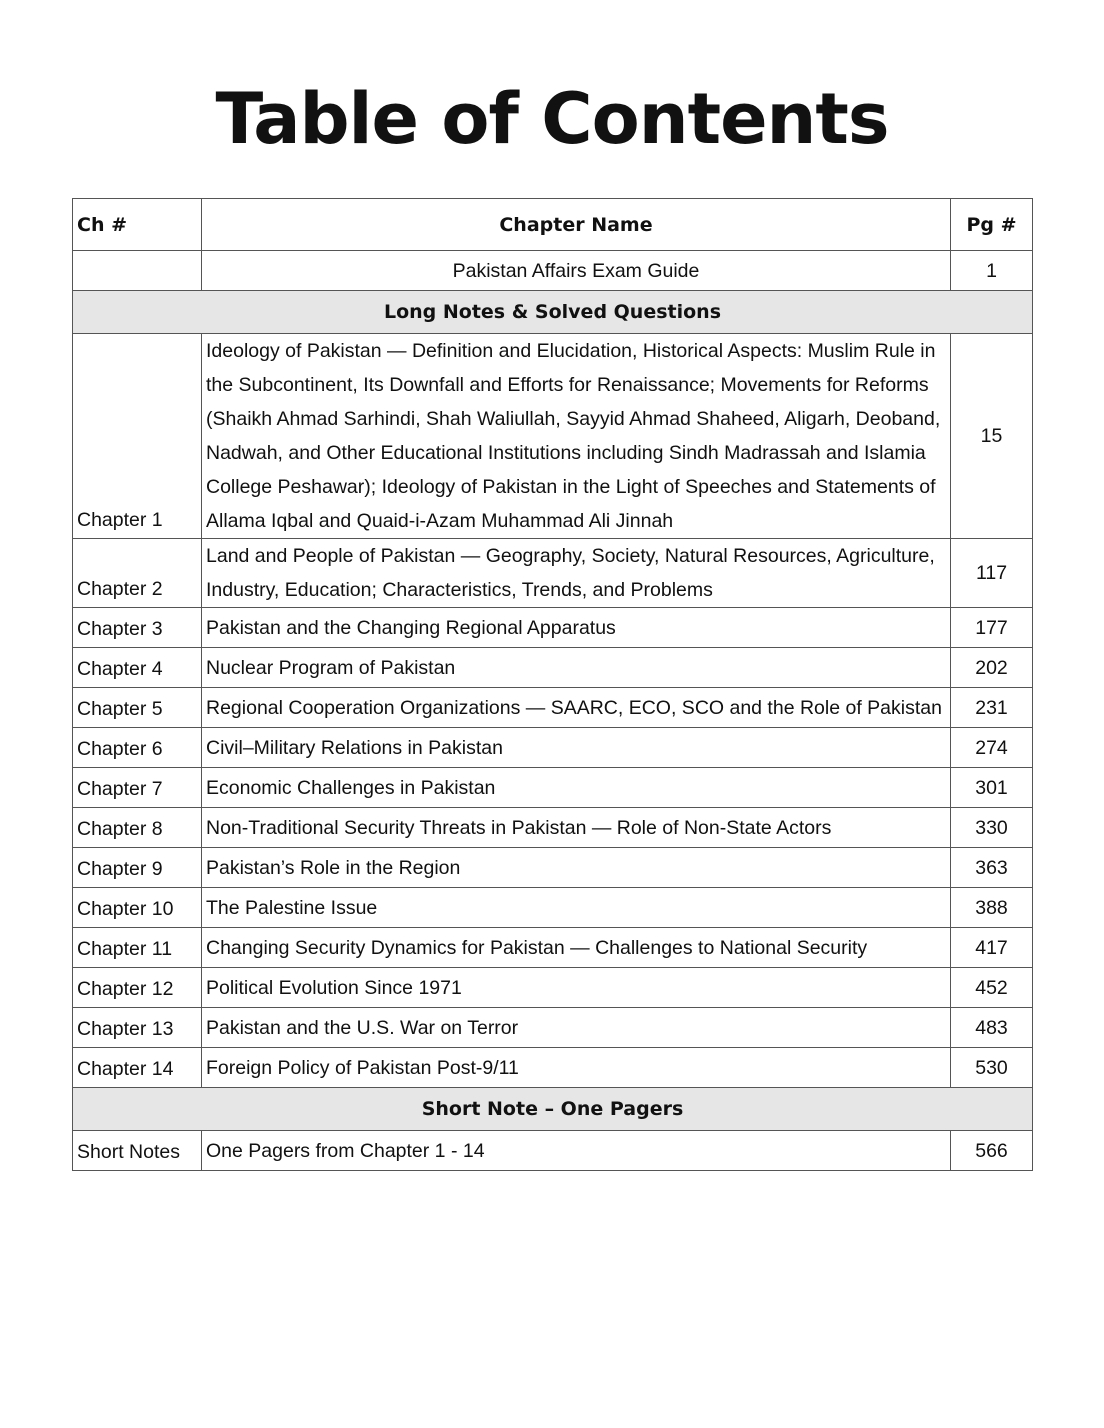 Image resolution: width=1104 pixels, height=1428 pixels. Describe the element at coordinates (576, 747) in the screenshot. I see `chapter-name: Civil–Military Relations in Pakistan` at that location.